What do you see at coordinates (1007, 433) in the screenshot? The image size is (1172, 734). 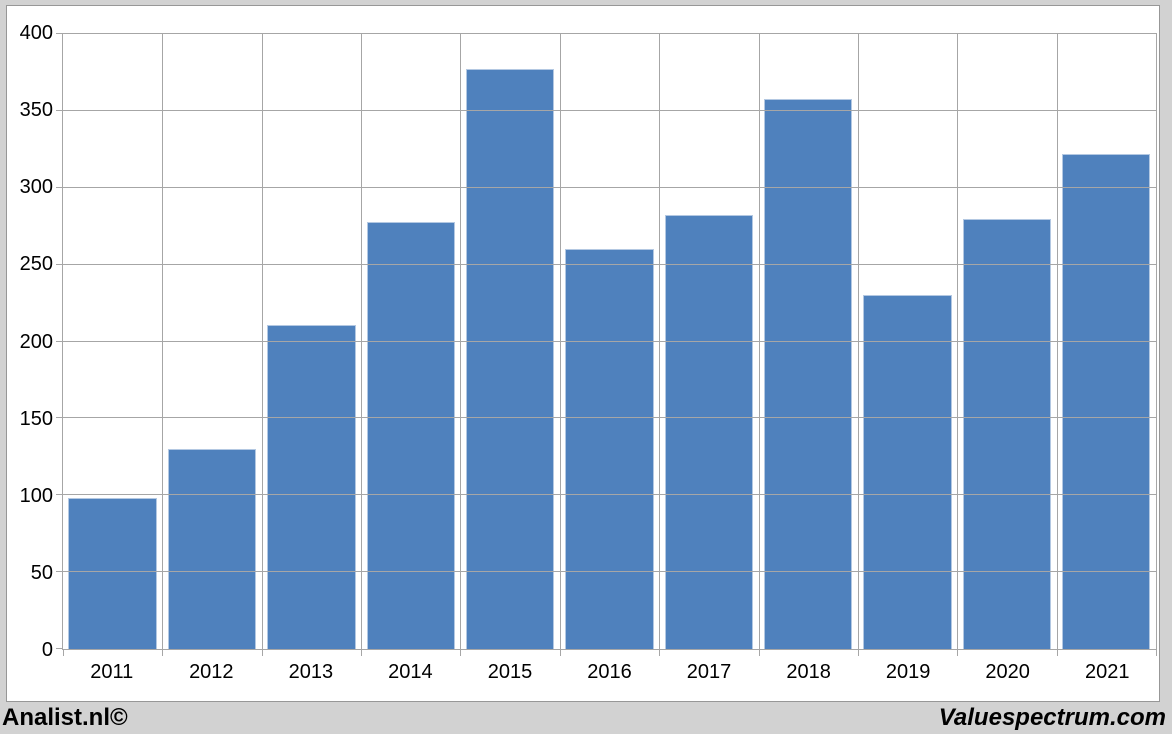 I see `bar-2020` at bounding box center [1007, 433].